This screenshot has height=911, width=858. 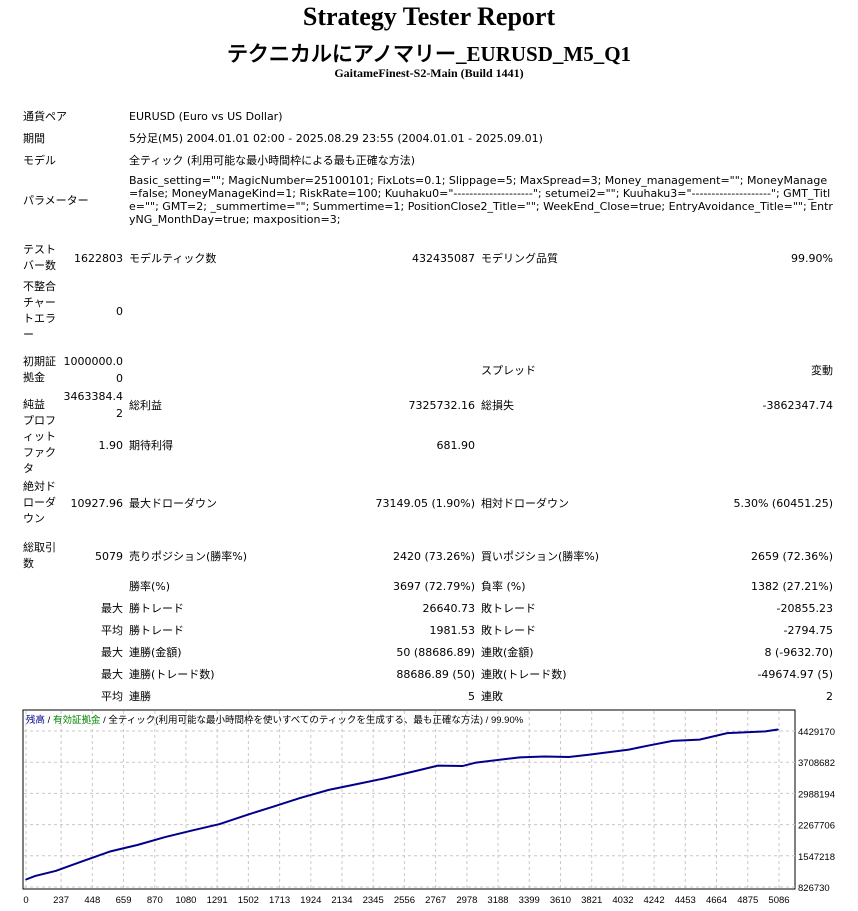 What do you see at coordinates (429, 444) in the screenshot?
I see `stats-row: プロフィットファクタ 1.90 期待利得 681.90` at bounding box center [429, 444].